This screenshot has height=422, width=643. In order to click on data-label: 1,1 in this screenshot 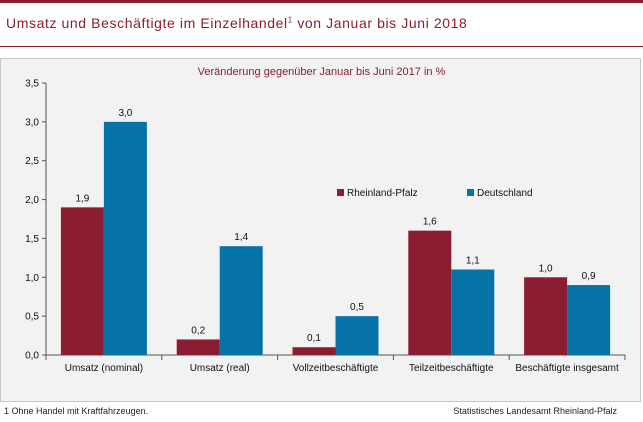, I will do `click(473, 261)`.